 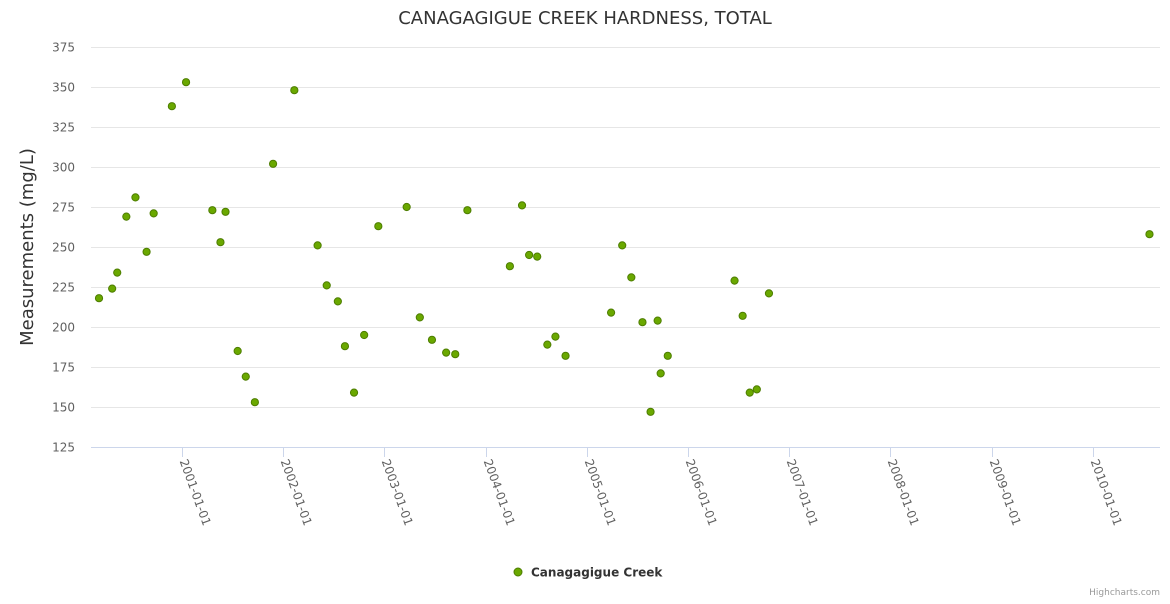 I want to click on y-tick-label: 150, so click(x=63, y=408).